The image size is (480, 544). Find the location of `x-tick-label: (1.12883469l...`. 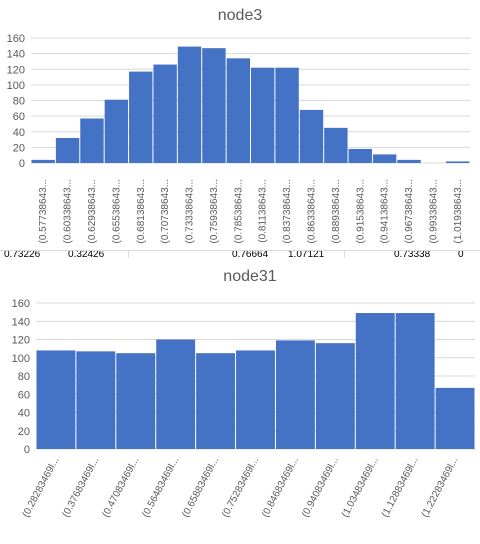

x-tick-label: (1.12883469l... is located at coordinates (400, 487).